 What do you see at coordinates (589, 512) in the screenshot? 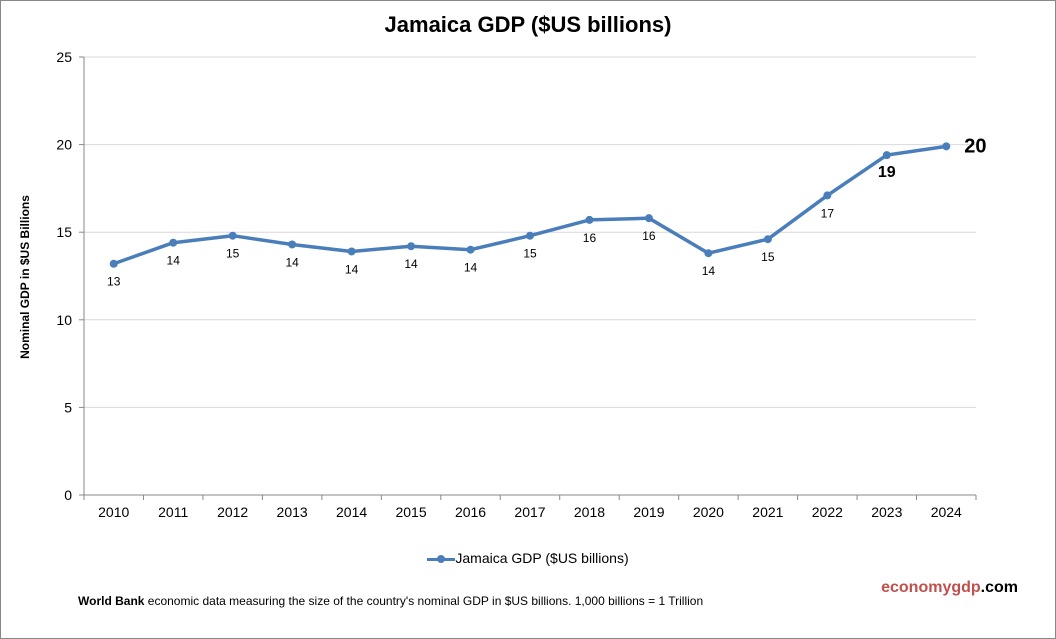
I see `x-tick-label: 2018` at bounding box center [589, 512].